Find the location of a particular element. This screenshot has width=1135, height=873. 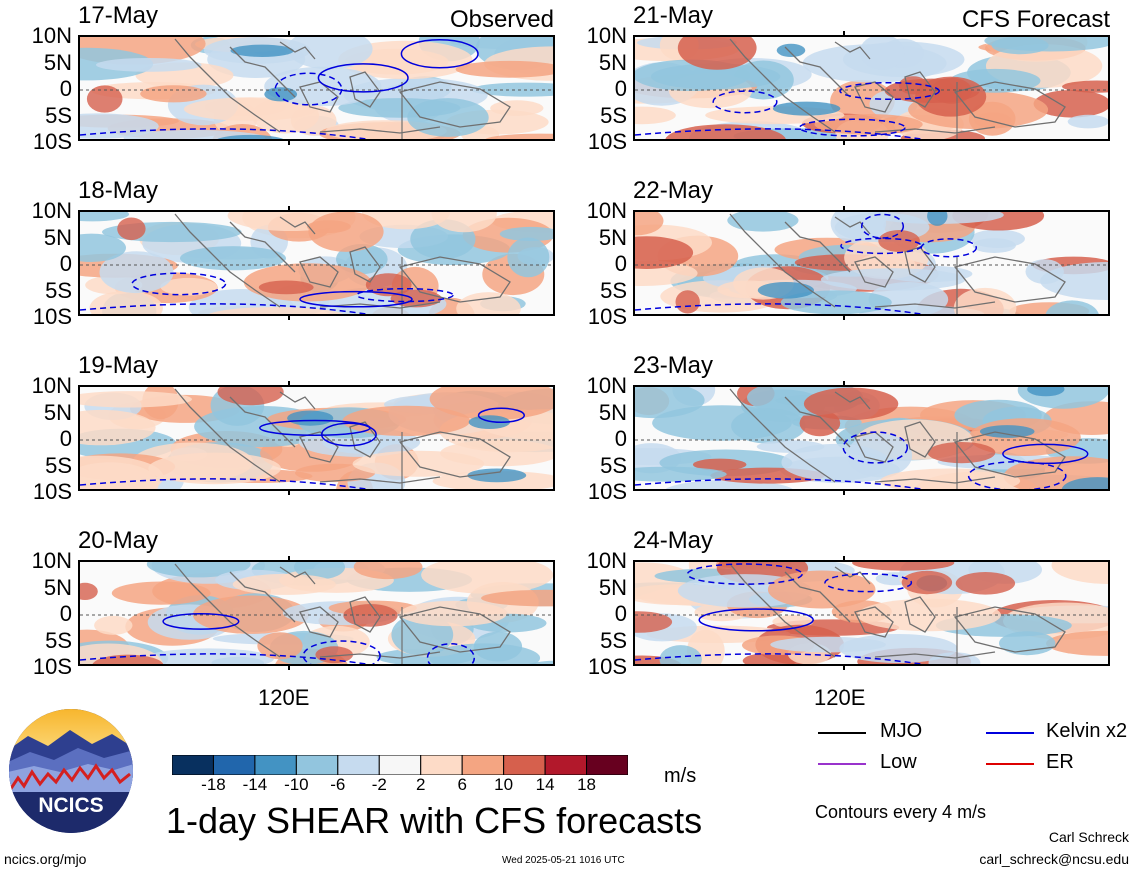

footer-email: carl_schreck@ncsu.edu is located at coordinates (1054, 859).